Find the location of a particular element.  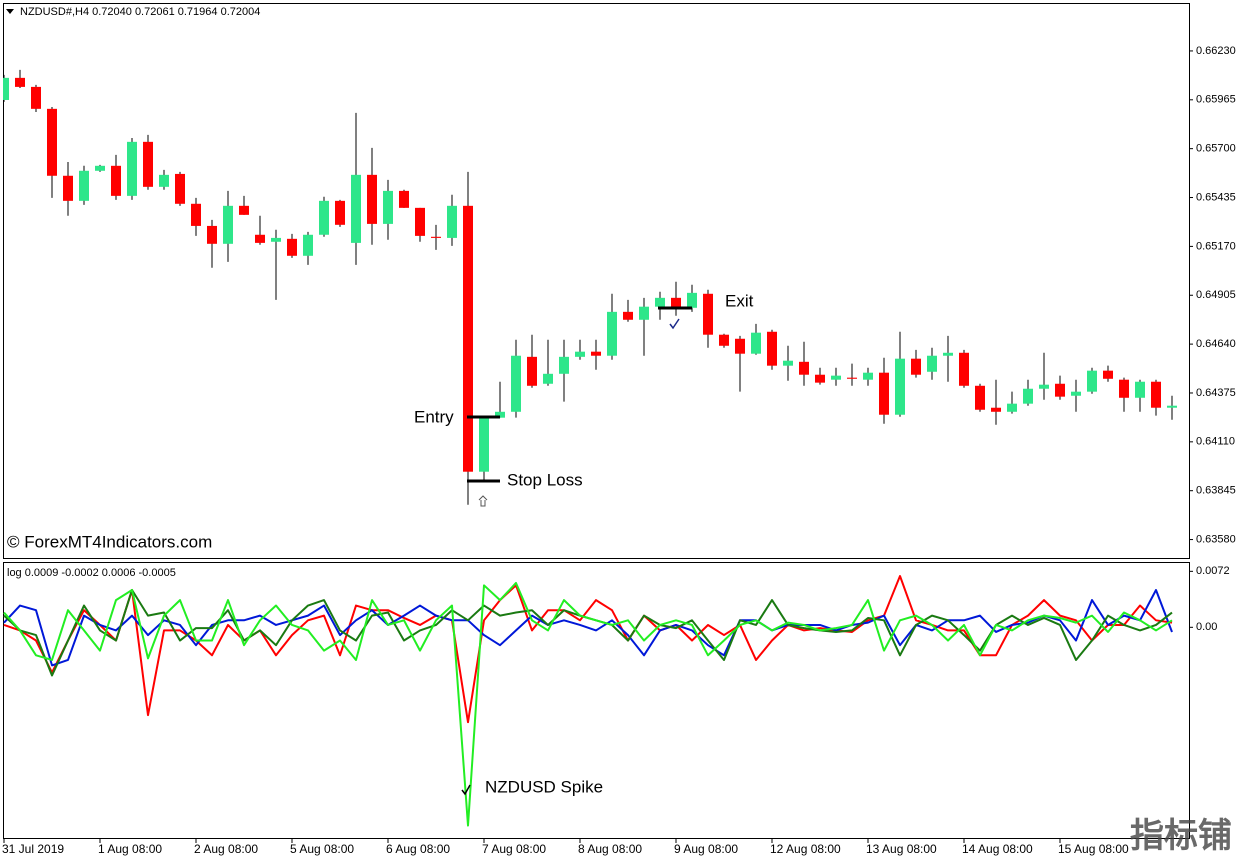

indicator-line is located at coordinates (588, 627).